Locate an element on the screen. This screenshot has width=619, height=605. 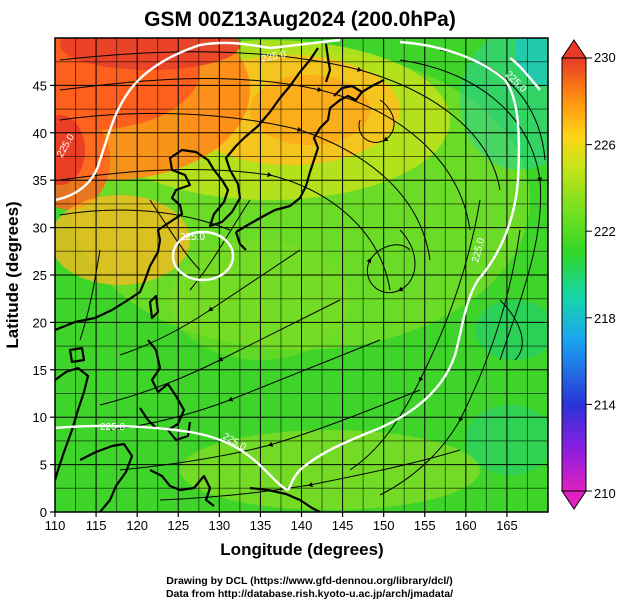
colorbar-tick-label: 214 is located at coordinates (605, 404).